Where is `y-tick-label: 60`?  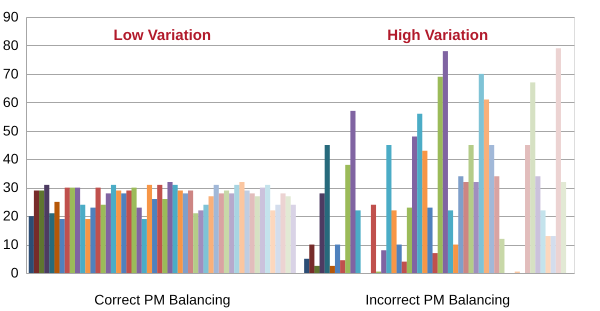 y-tick-label: 60 is located at coordinates (10, 102).